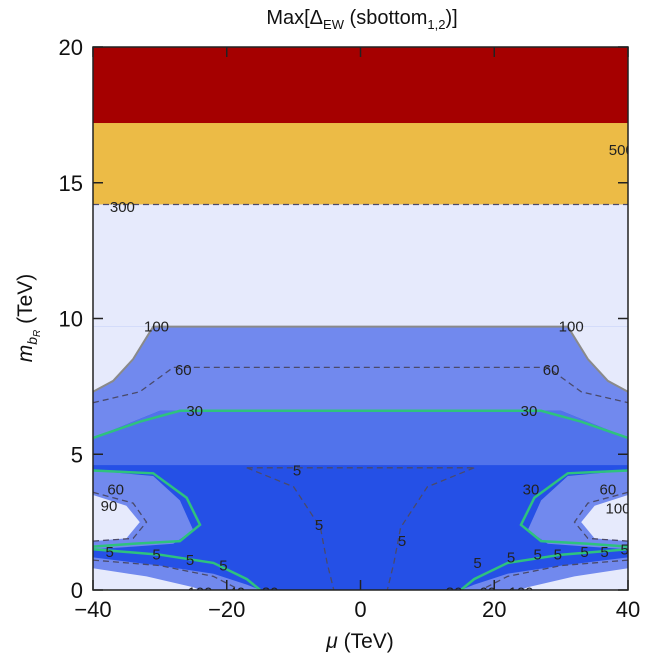 This screenshot has width=645, height=661. I want to click on contour-lobe-left-dash, so click(120, 516).